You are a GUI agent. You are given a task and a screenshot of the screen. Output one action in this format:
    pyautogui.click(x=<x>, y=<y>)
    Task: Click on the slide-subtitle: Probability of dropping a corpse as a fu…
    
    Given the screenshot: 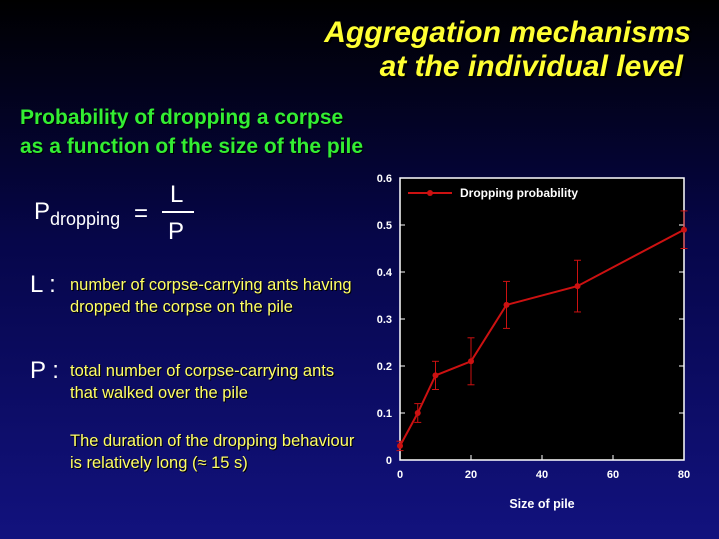 What is the action you would take?
    pyautogui.click(x=191, y=132)
    